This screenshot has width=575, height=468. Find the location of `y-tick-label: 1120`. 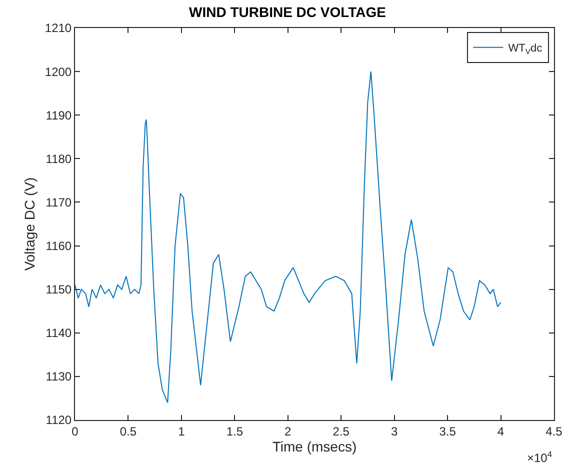

y-tick-label: 1120 is located at coordinates (59, 420).